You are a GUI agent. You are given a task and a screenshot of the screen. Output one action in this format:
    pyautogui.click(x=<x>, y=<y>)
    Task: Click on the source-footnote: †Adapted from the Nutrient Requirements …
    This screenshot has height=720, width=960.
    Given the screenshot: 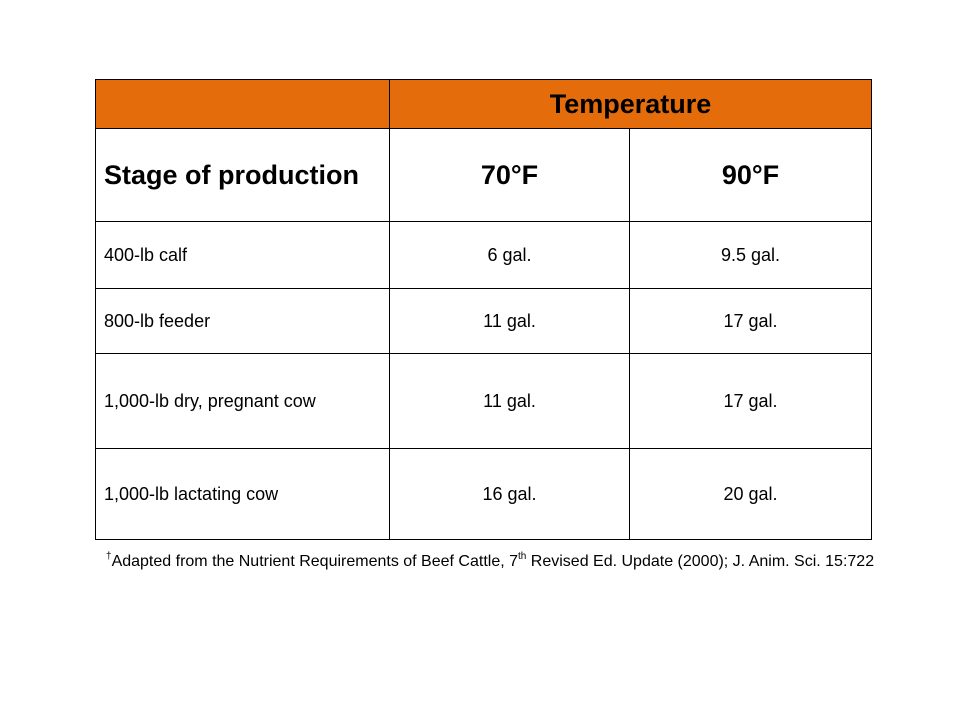 What is the action you would take?
    pyautogui.click(x=491, y=562)
    